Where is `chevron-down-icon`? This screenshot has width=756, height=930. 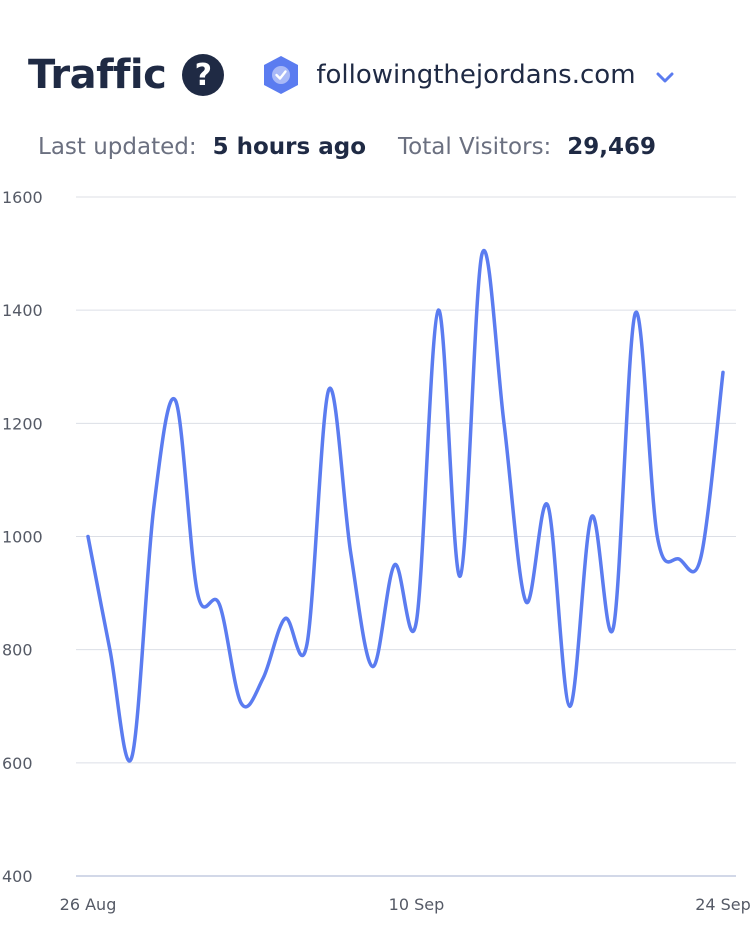 chevron-down-icon is located at coordinates (665, 76).